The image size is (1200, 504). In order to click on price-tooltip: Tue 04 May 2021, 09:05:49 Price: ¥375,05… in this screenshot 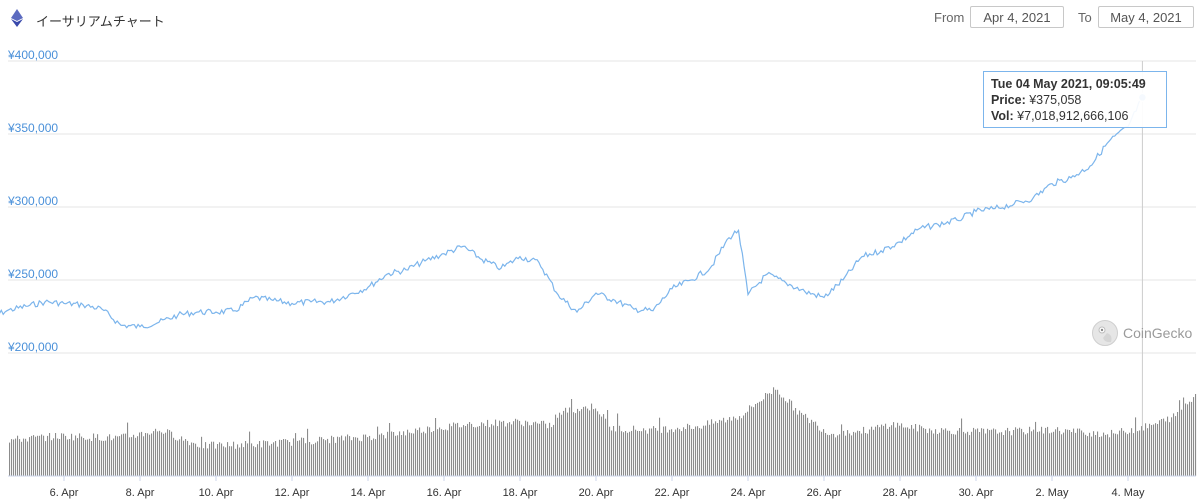, I will do `click(1075, 99)`.